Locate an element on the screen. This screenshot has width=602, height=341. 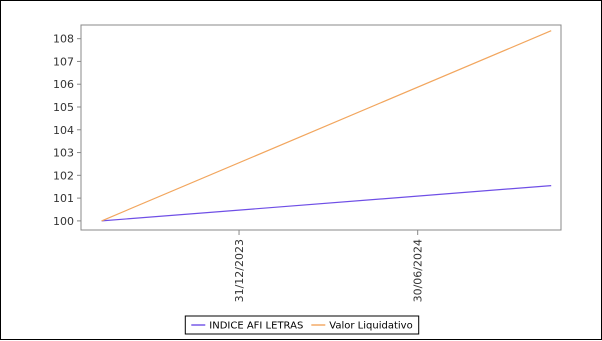
y-tick-label: 103 is located at coordinates (63, 153).